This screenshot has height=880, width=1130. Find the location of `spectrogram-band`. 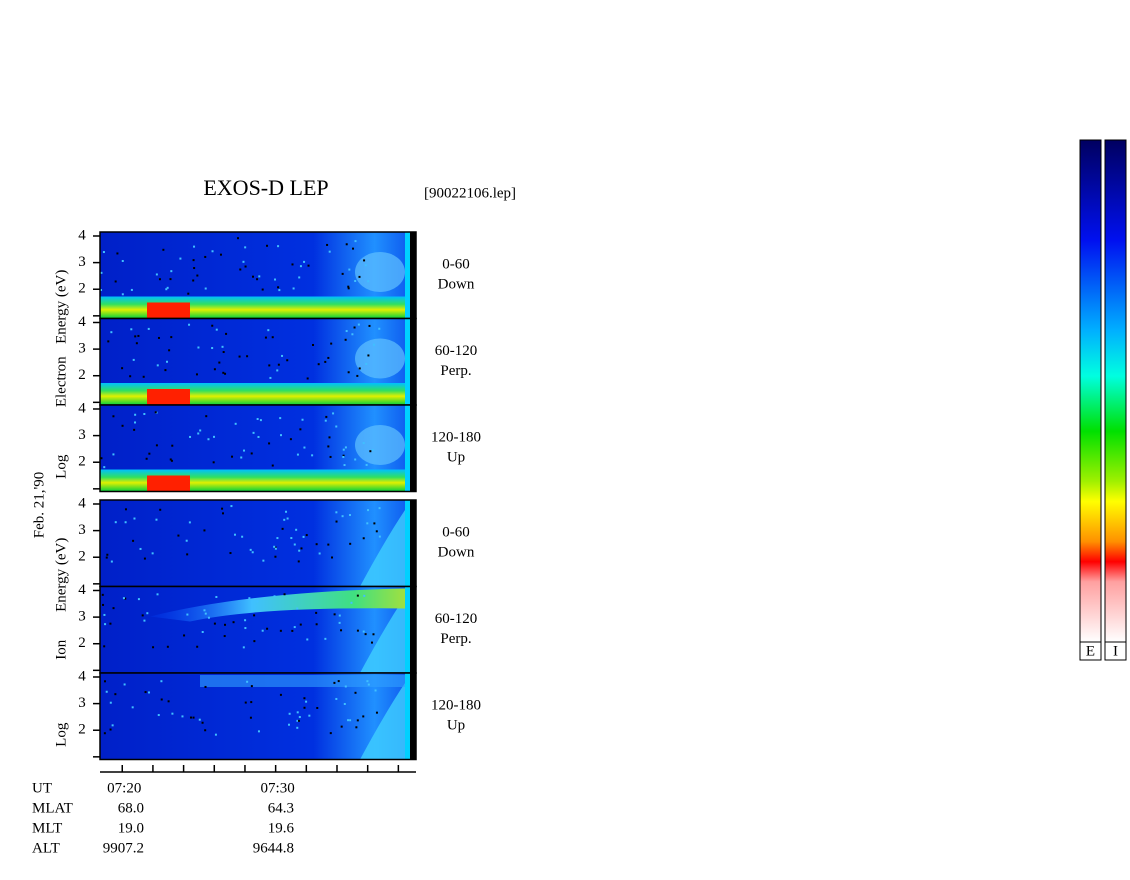

spectrogram-band is located at coordinates (168, 310).